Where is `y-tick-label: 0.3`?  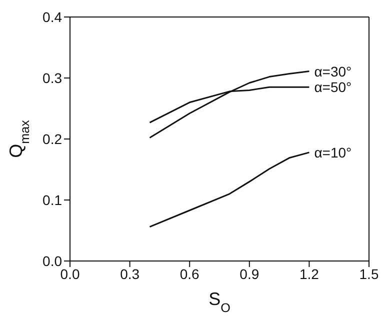
y-tick-label: 0.3 is located at coordinates (52, 78).